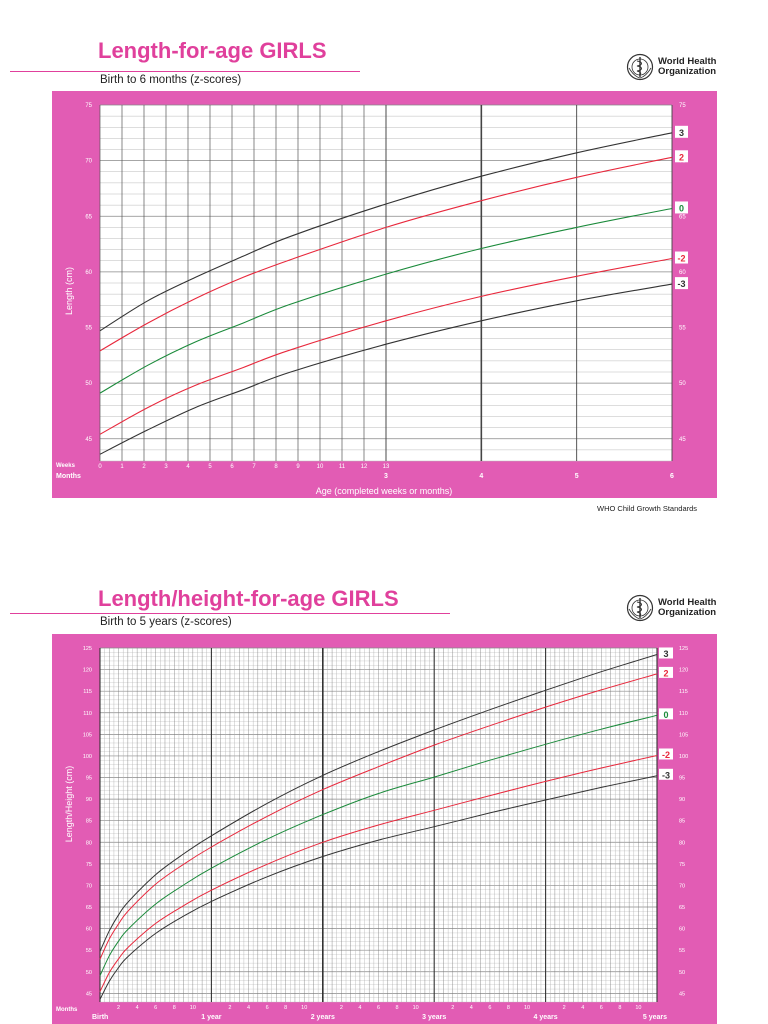 This screenshot has height=1024, width=768. Describe the element at coordinates (364, 467) in the screenshot. I see `week-tick-label: 12` at that location.